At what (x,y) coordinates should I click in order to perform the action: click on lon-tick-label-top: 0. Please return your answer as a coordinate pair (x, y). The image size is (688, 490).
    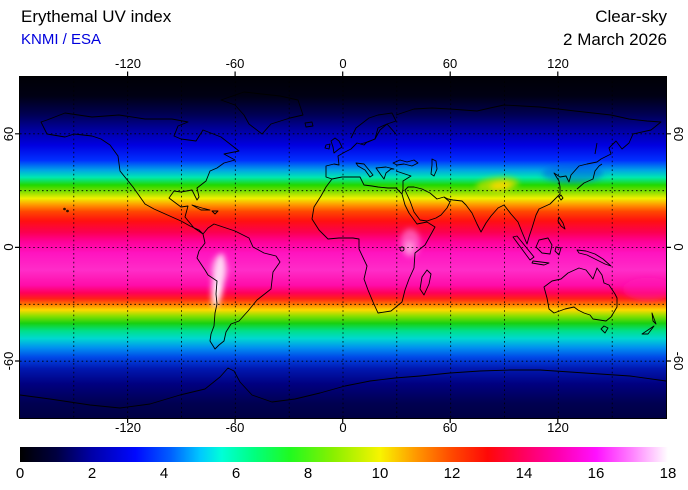
    Looking at the image, I should click on (343, 63).